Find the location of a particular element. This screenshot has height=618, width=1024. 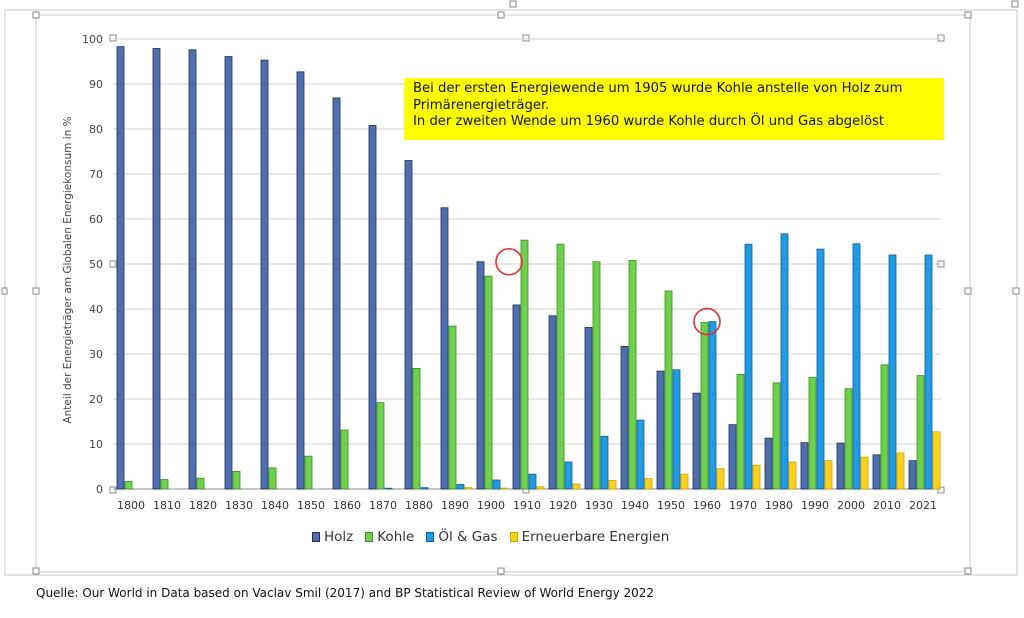

bar-oel-gas-1990 is located at coordinates (820, 369).